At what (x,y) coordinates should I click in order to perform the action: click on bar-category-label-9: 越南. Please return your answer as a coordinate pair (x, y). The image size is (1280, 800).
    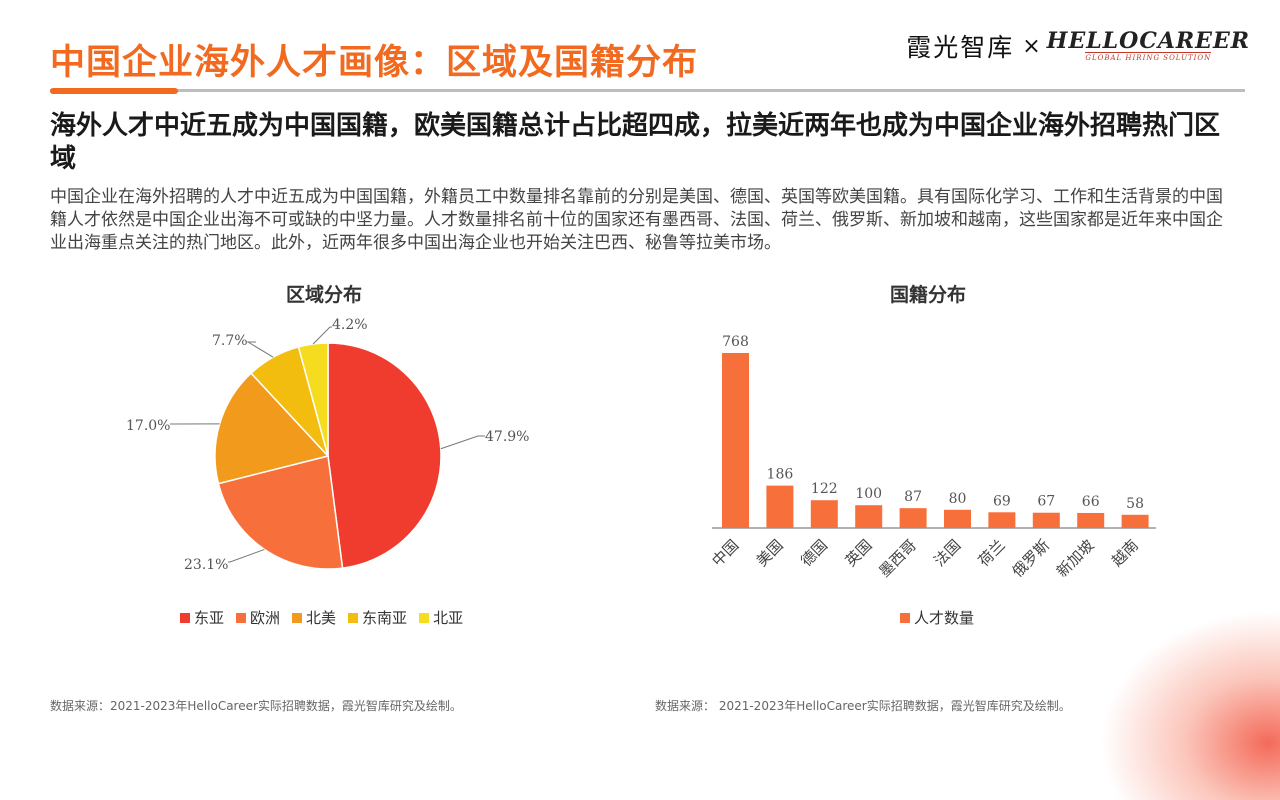
    Looking at the image, I should click on (1125, 553).